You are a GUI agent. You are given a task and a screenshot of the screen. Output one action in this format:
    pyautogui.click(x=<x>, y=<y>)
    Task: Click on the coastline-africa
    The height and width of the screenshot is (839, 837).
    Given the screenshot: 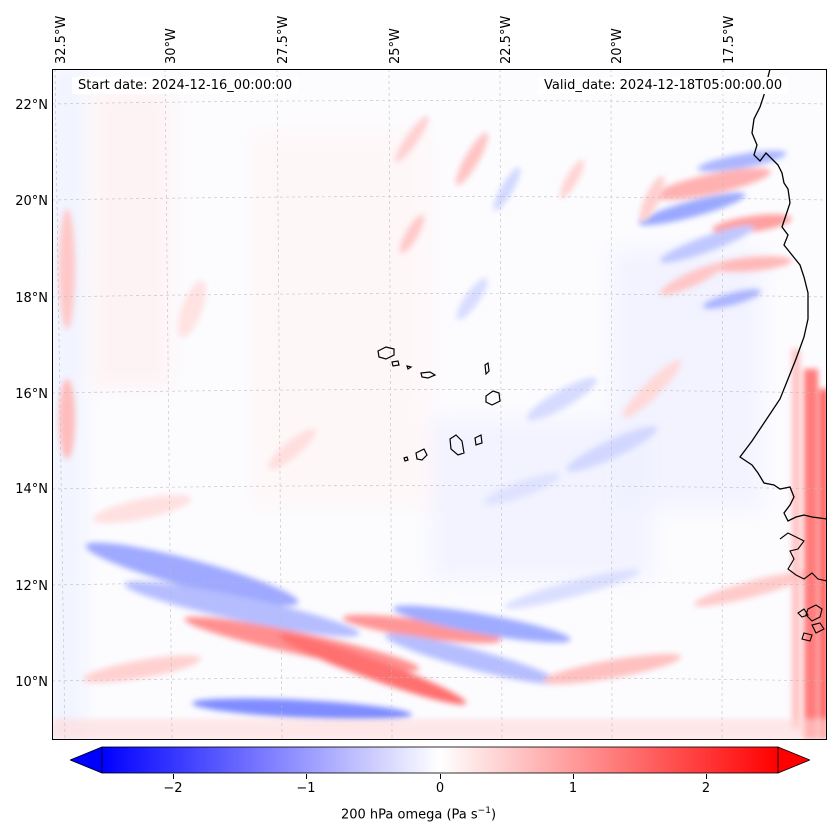 What is the action you would take?
    pyautogui.click(x=783, y=295)
    